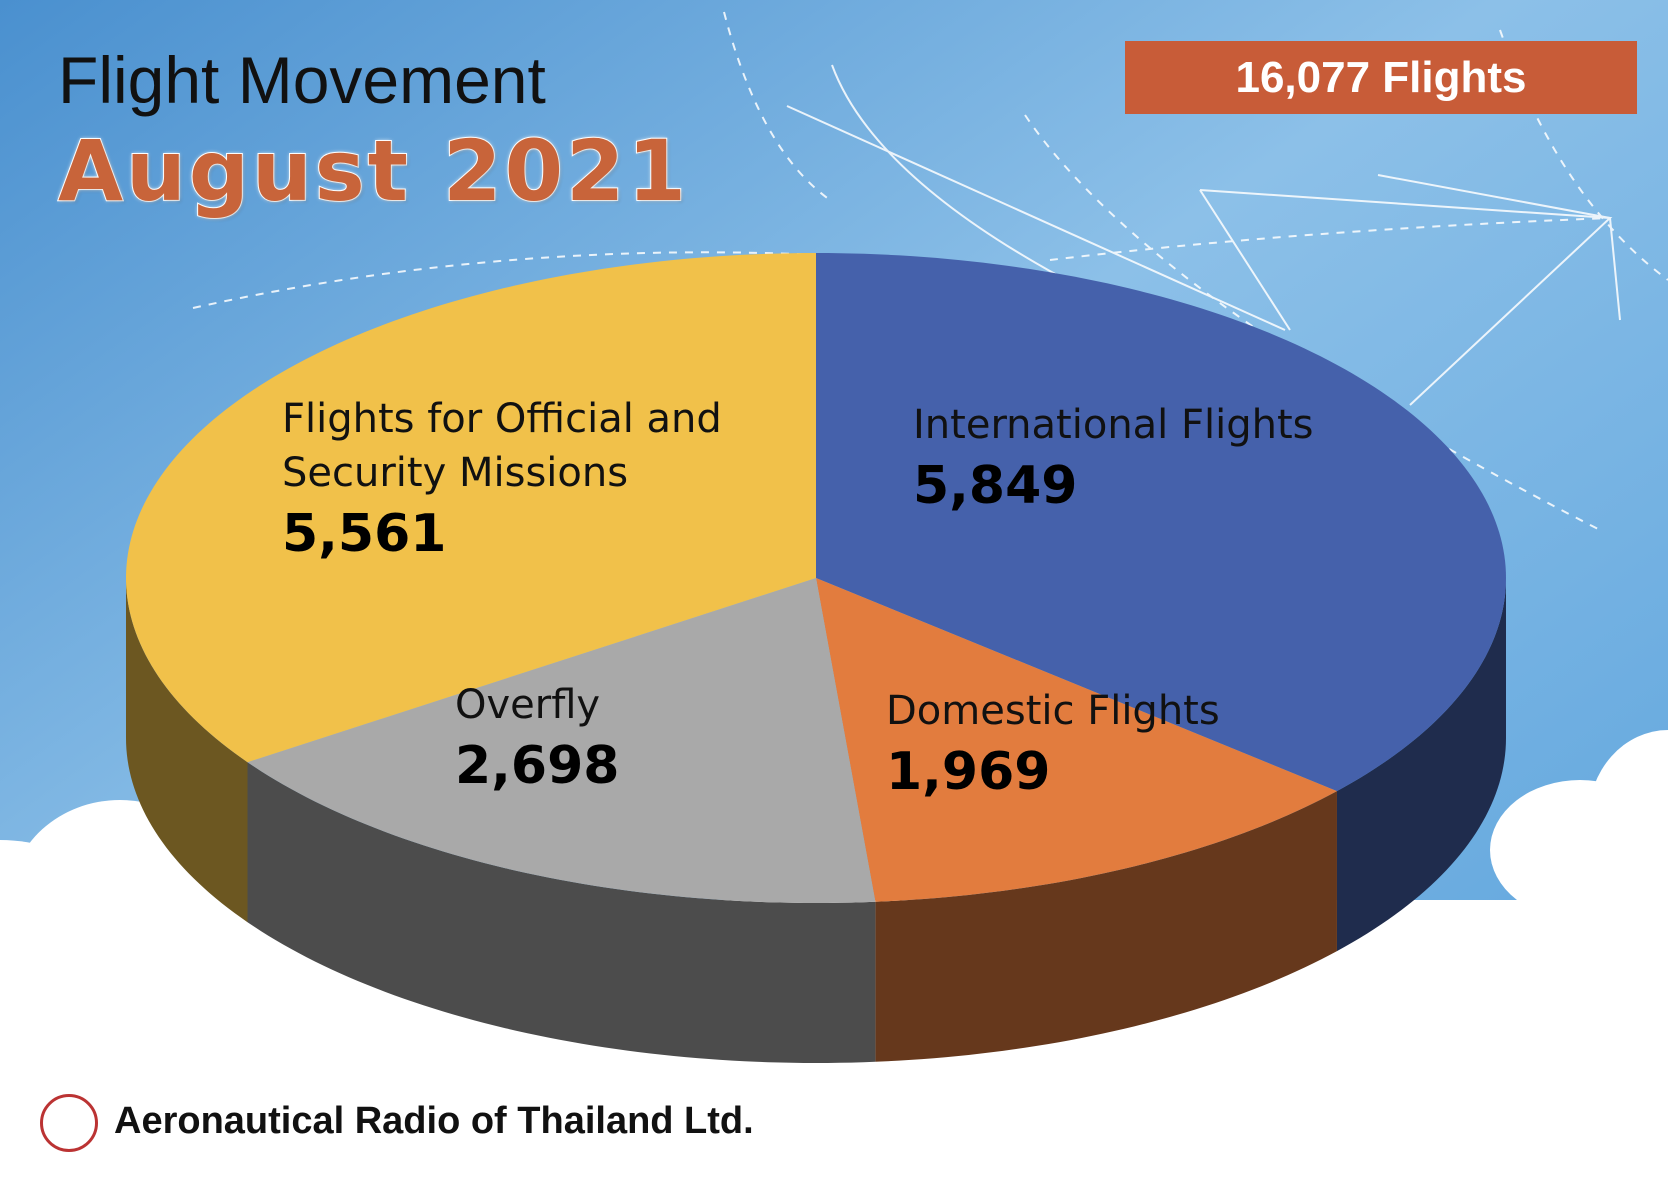  I want to click on chart-title: Flight Movement, so click(302, 80).